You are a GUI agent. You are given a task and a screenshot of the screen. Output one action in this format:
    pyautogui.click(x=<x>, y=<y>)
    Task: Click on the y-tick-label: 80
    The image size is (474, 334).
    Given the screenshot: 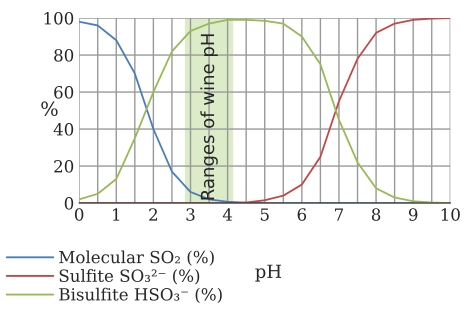 What is the action you would take?
    pyautogui.click(x=64, y=55)
    